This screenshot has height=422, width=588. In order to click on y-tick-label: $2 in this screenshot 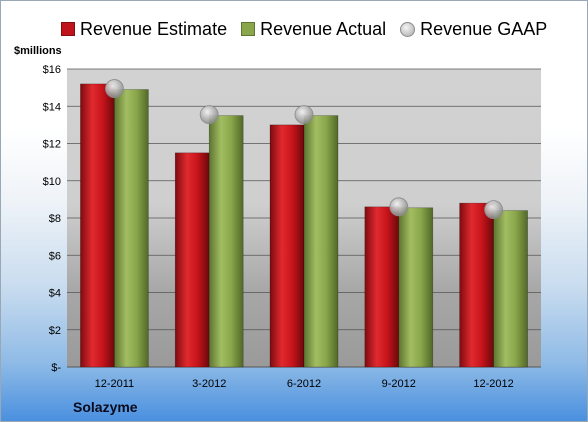, I will do `click(55, 331)`.